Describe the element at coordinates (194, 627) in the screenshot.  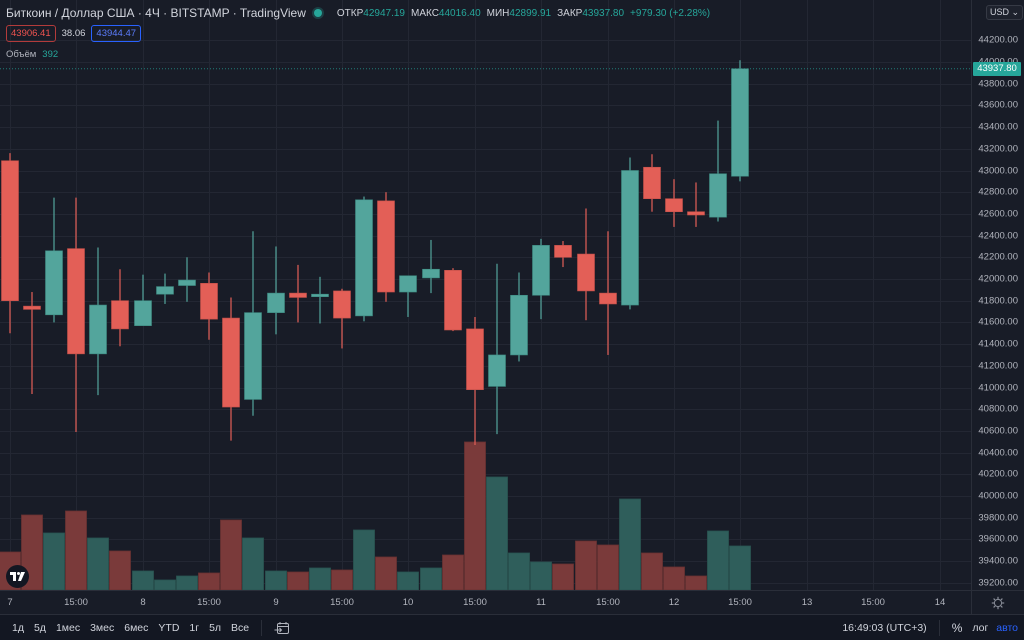
I see `range-1y: 1г` at that location.